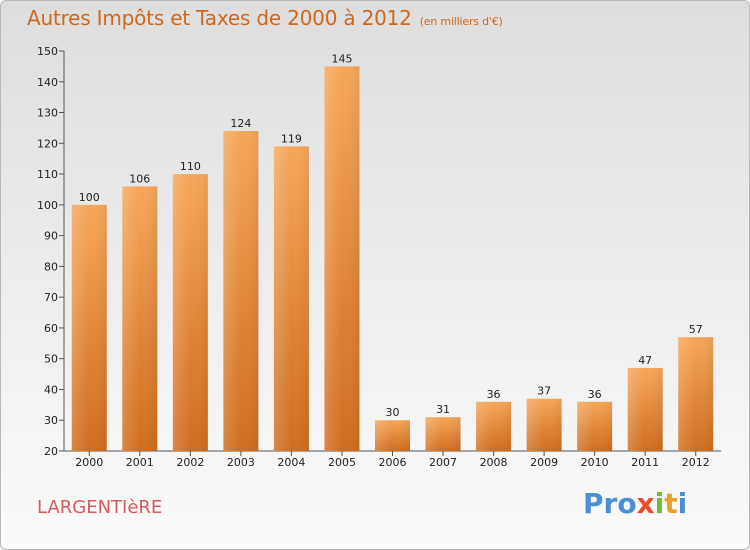 The image size is (750, 550). I want to click on chart-title-text: Autres Impôts et Taxes de 2000 à 2012, so click(219, 18).